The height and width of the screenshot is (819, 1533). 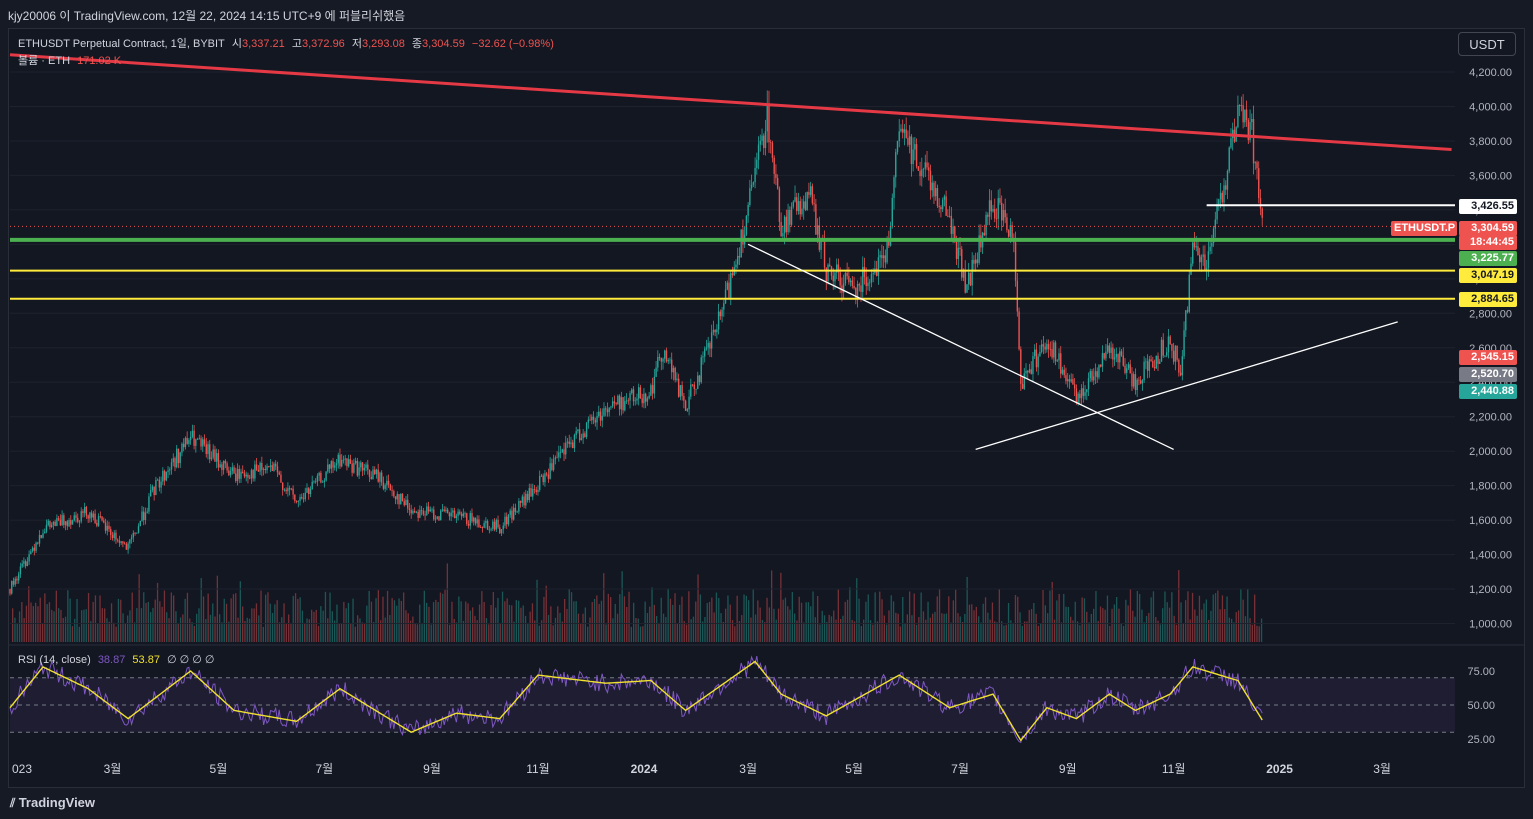 What do you see at coordinates (52, 803) in the screenshot?
I see `tradingview-logo: ⫽ TradingView` at bounding box center [52, 803].